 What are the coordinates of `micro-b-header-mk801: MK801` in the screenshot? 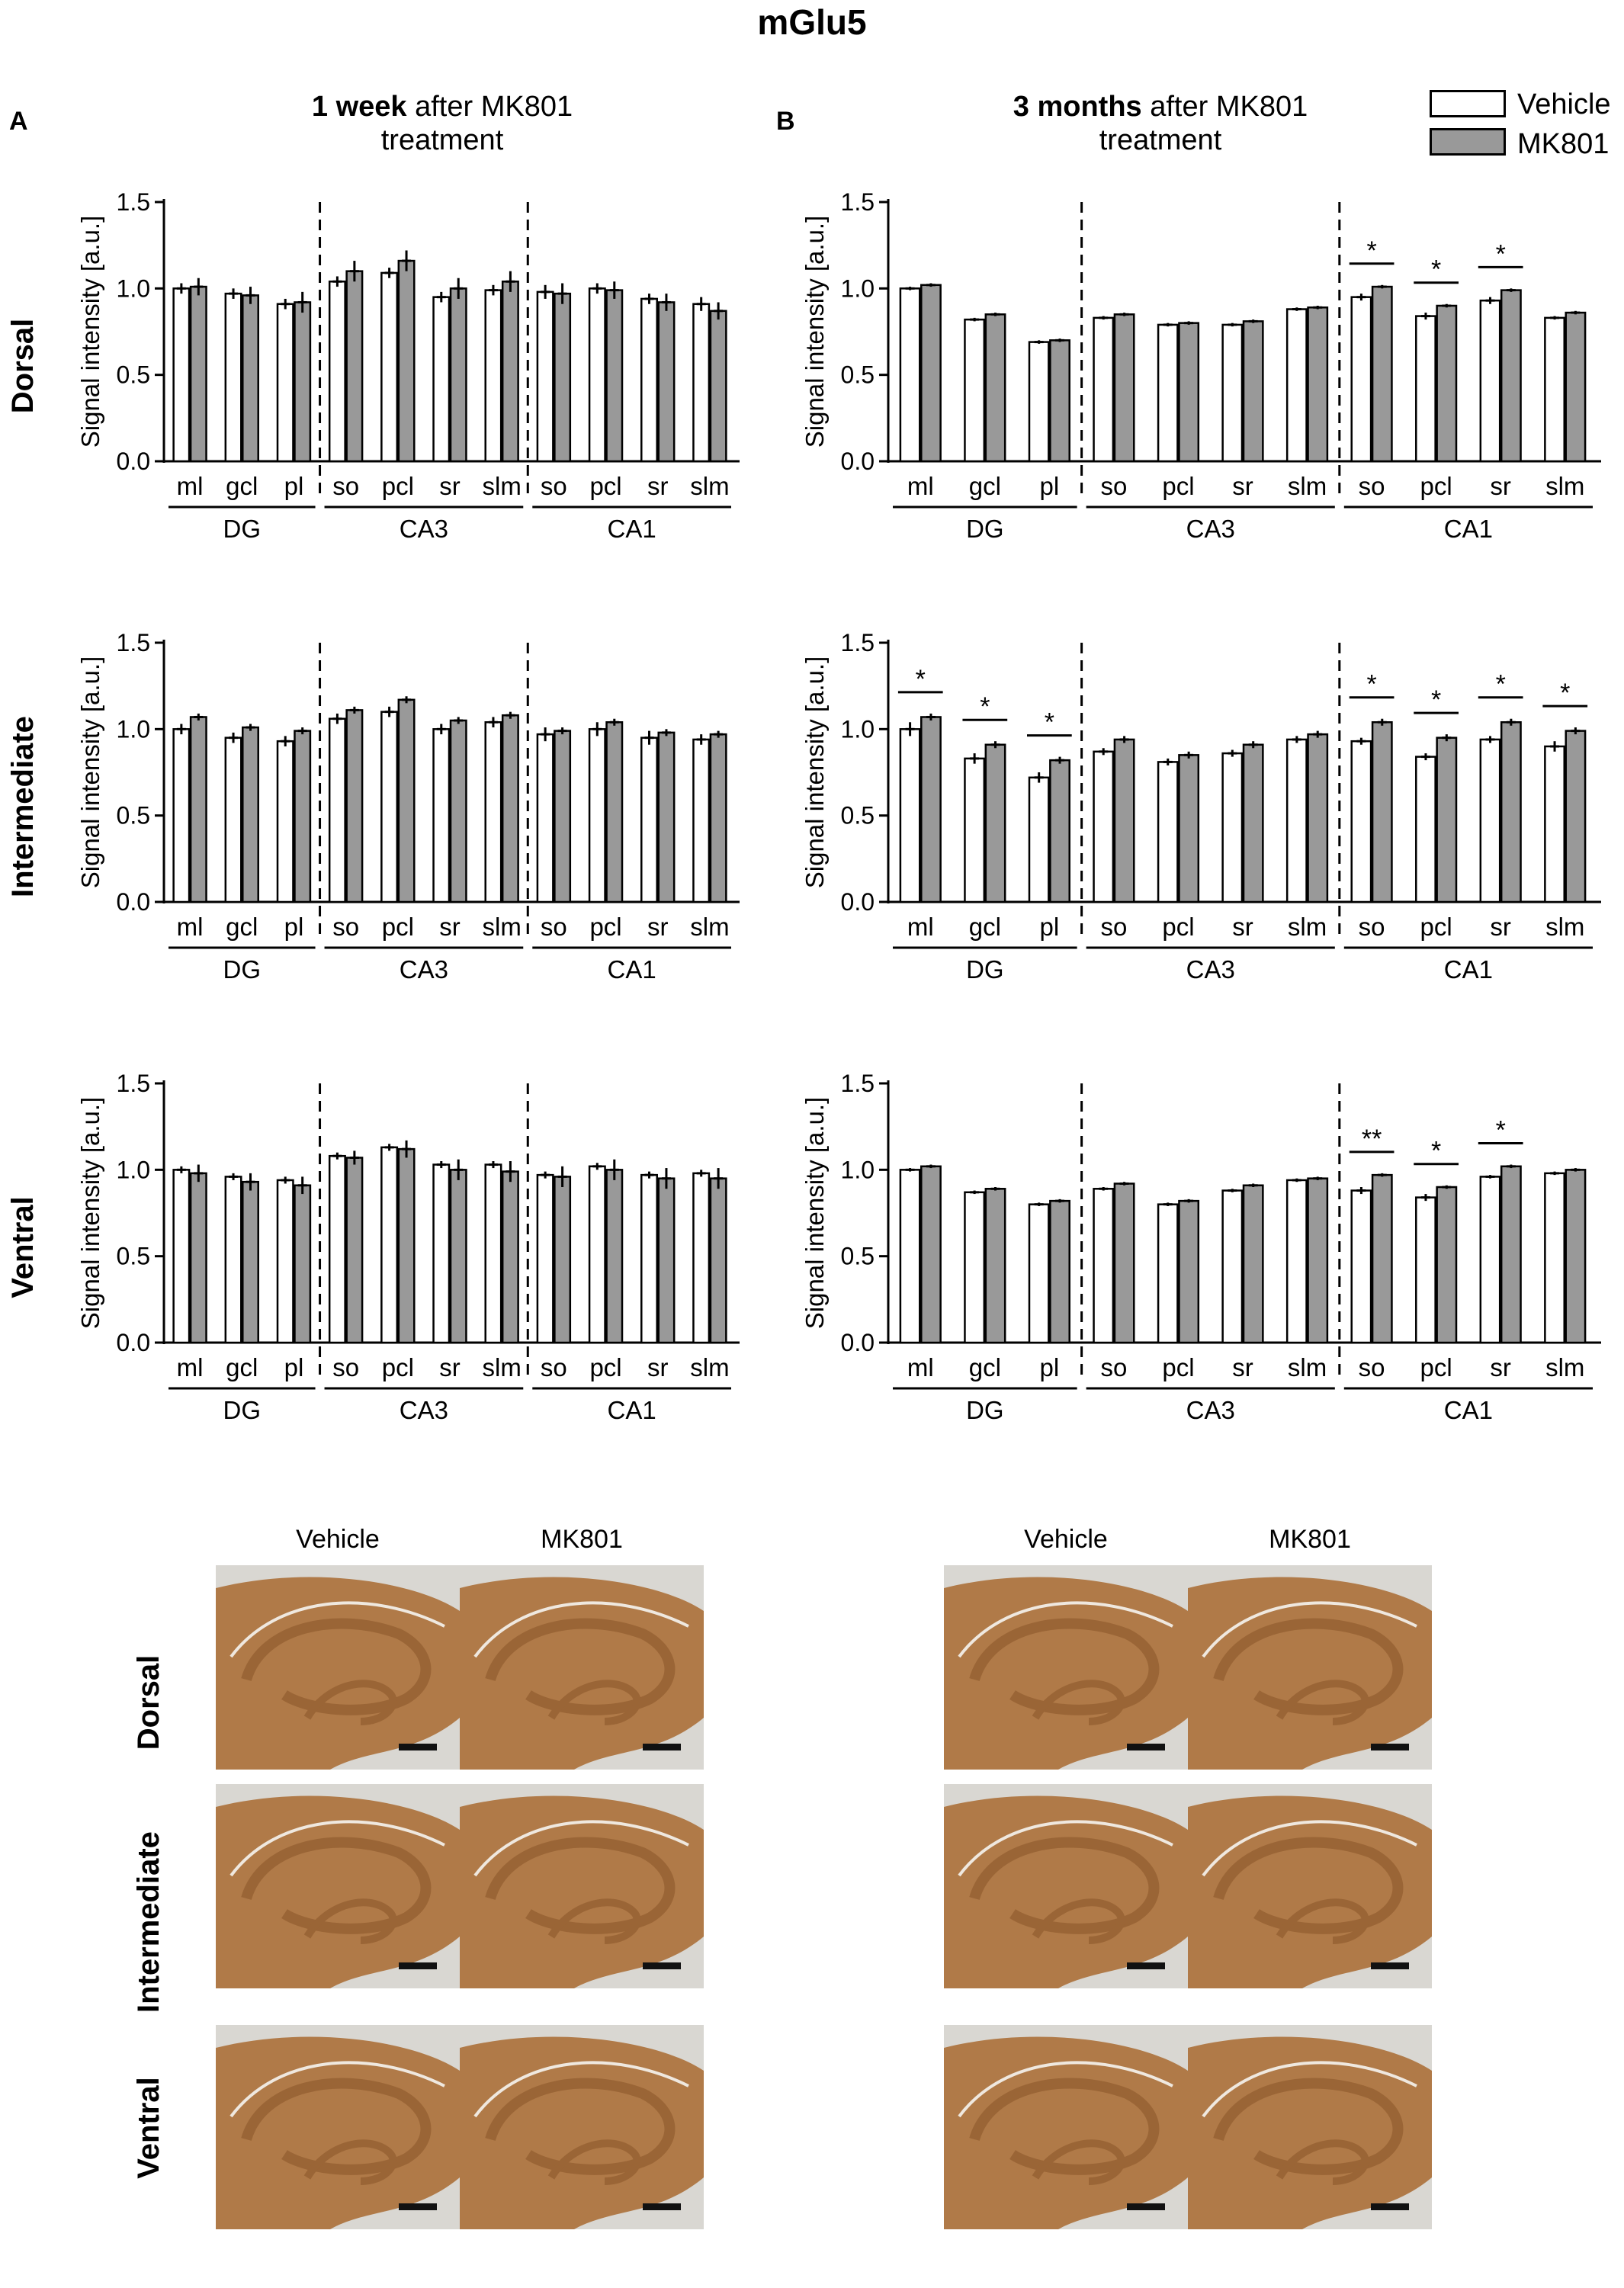 It's located at (1310, 1539).